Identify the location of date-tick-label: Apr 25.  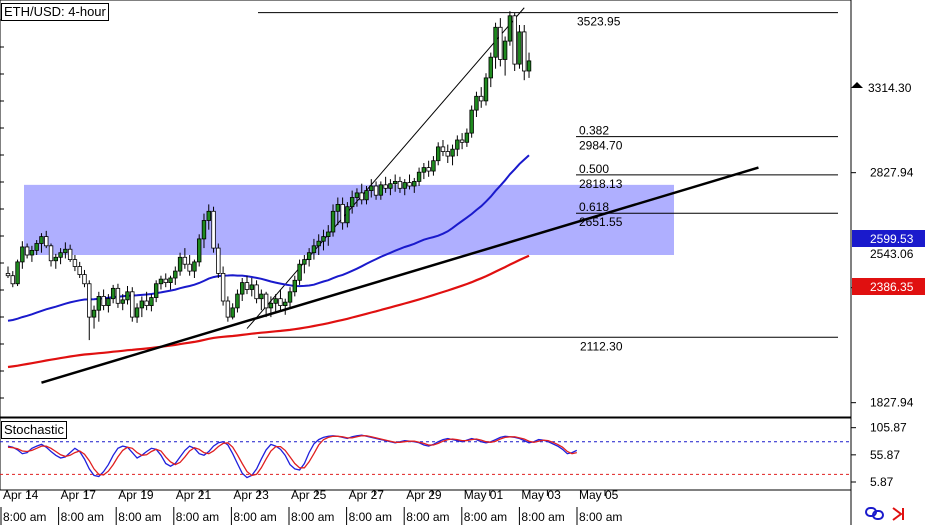
(309, 495).